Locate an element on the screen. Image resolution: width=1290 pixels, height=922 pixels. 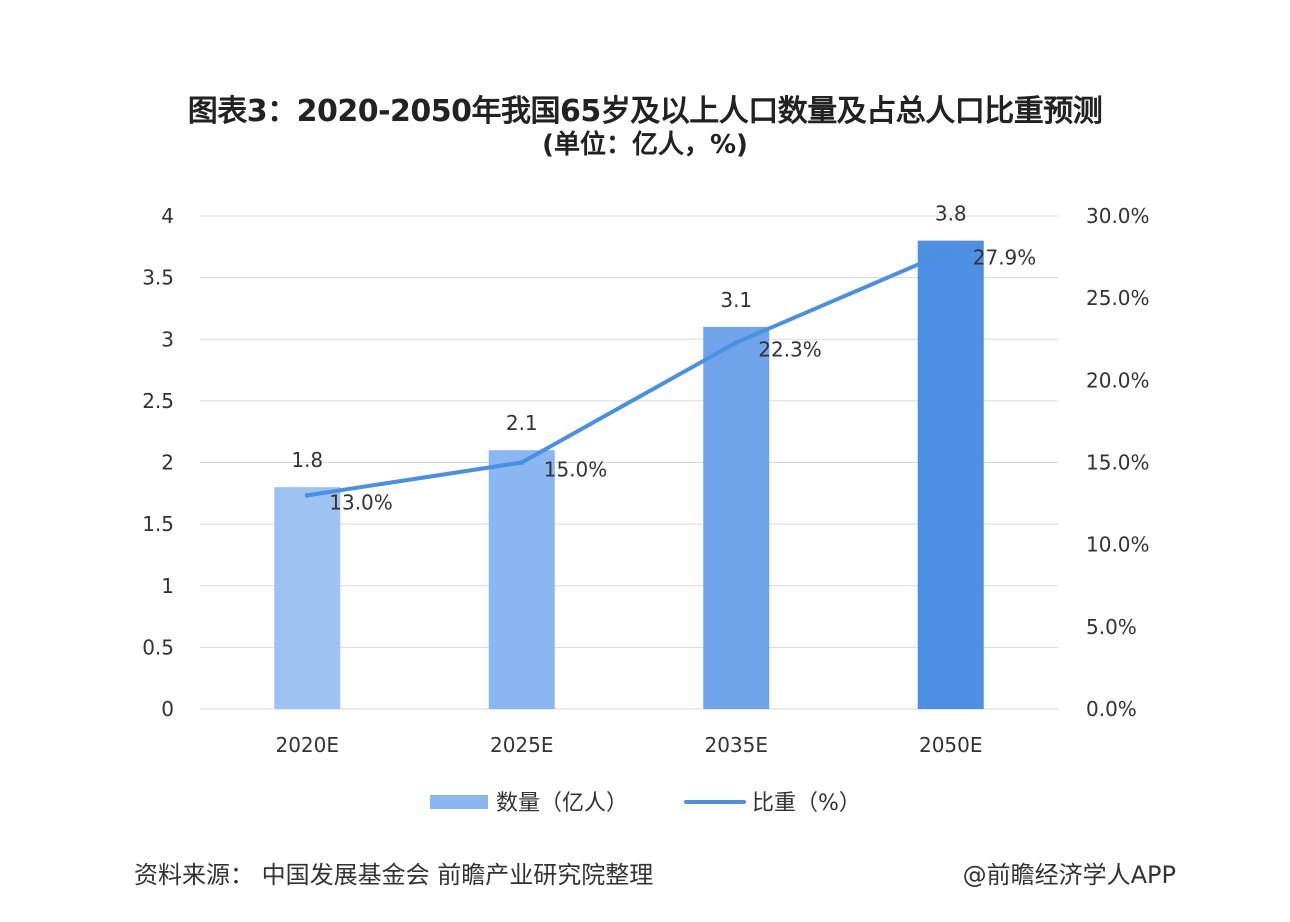
right-tick-label: 0.0% is located at coordinates (1111, 709).